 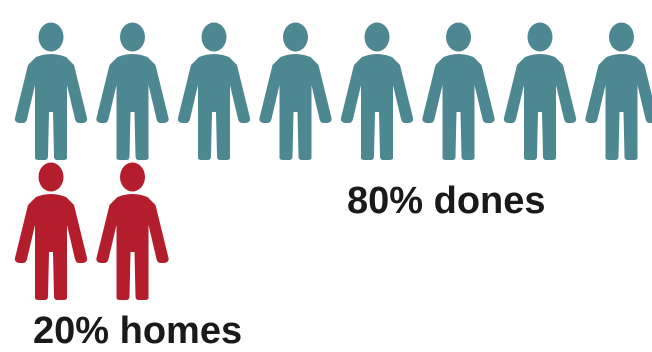 I want to click on homes-label: 20% homes, so click(x=138, y=331).